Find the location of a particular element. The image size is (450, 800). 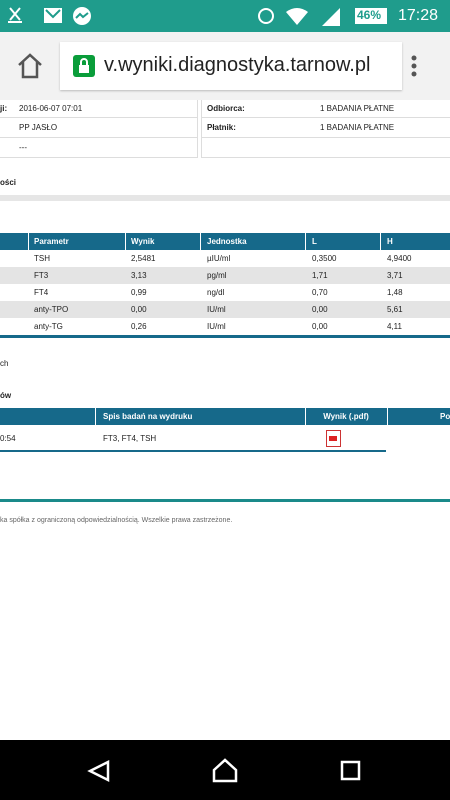

info-label: ji: is located at coordinates (4, 108).